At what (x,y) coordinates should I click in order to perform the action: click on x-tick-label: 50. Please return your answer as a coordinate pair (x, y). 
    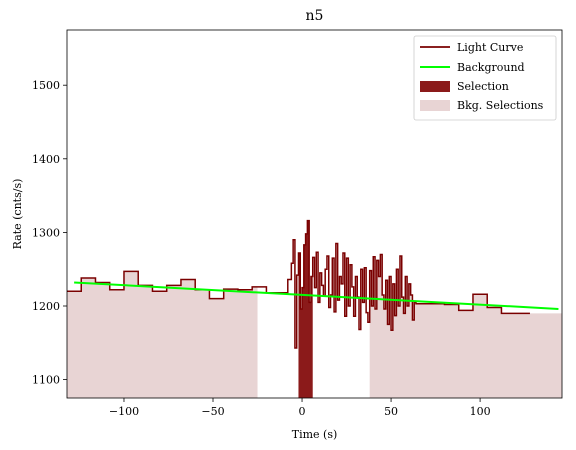
    Looking at the image, I should click on (391, 411).